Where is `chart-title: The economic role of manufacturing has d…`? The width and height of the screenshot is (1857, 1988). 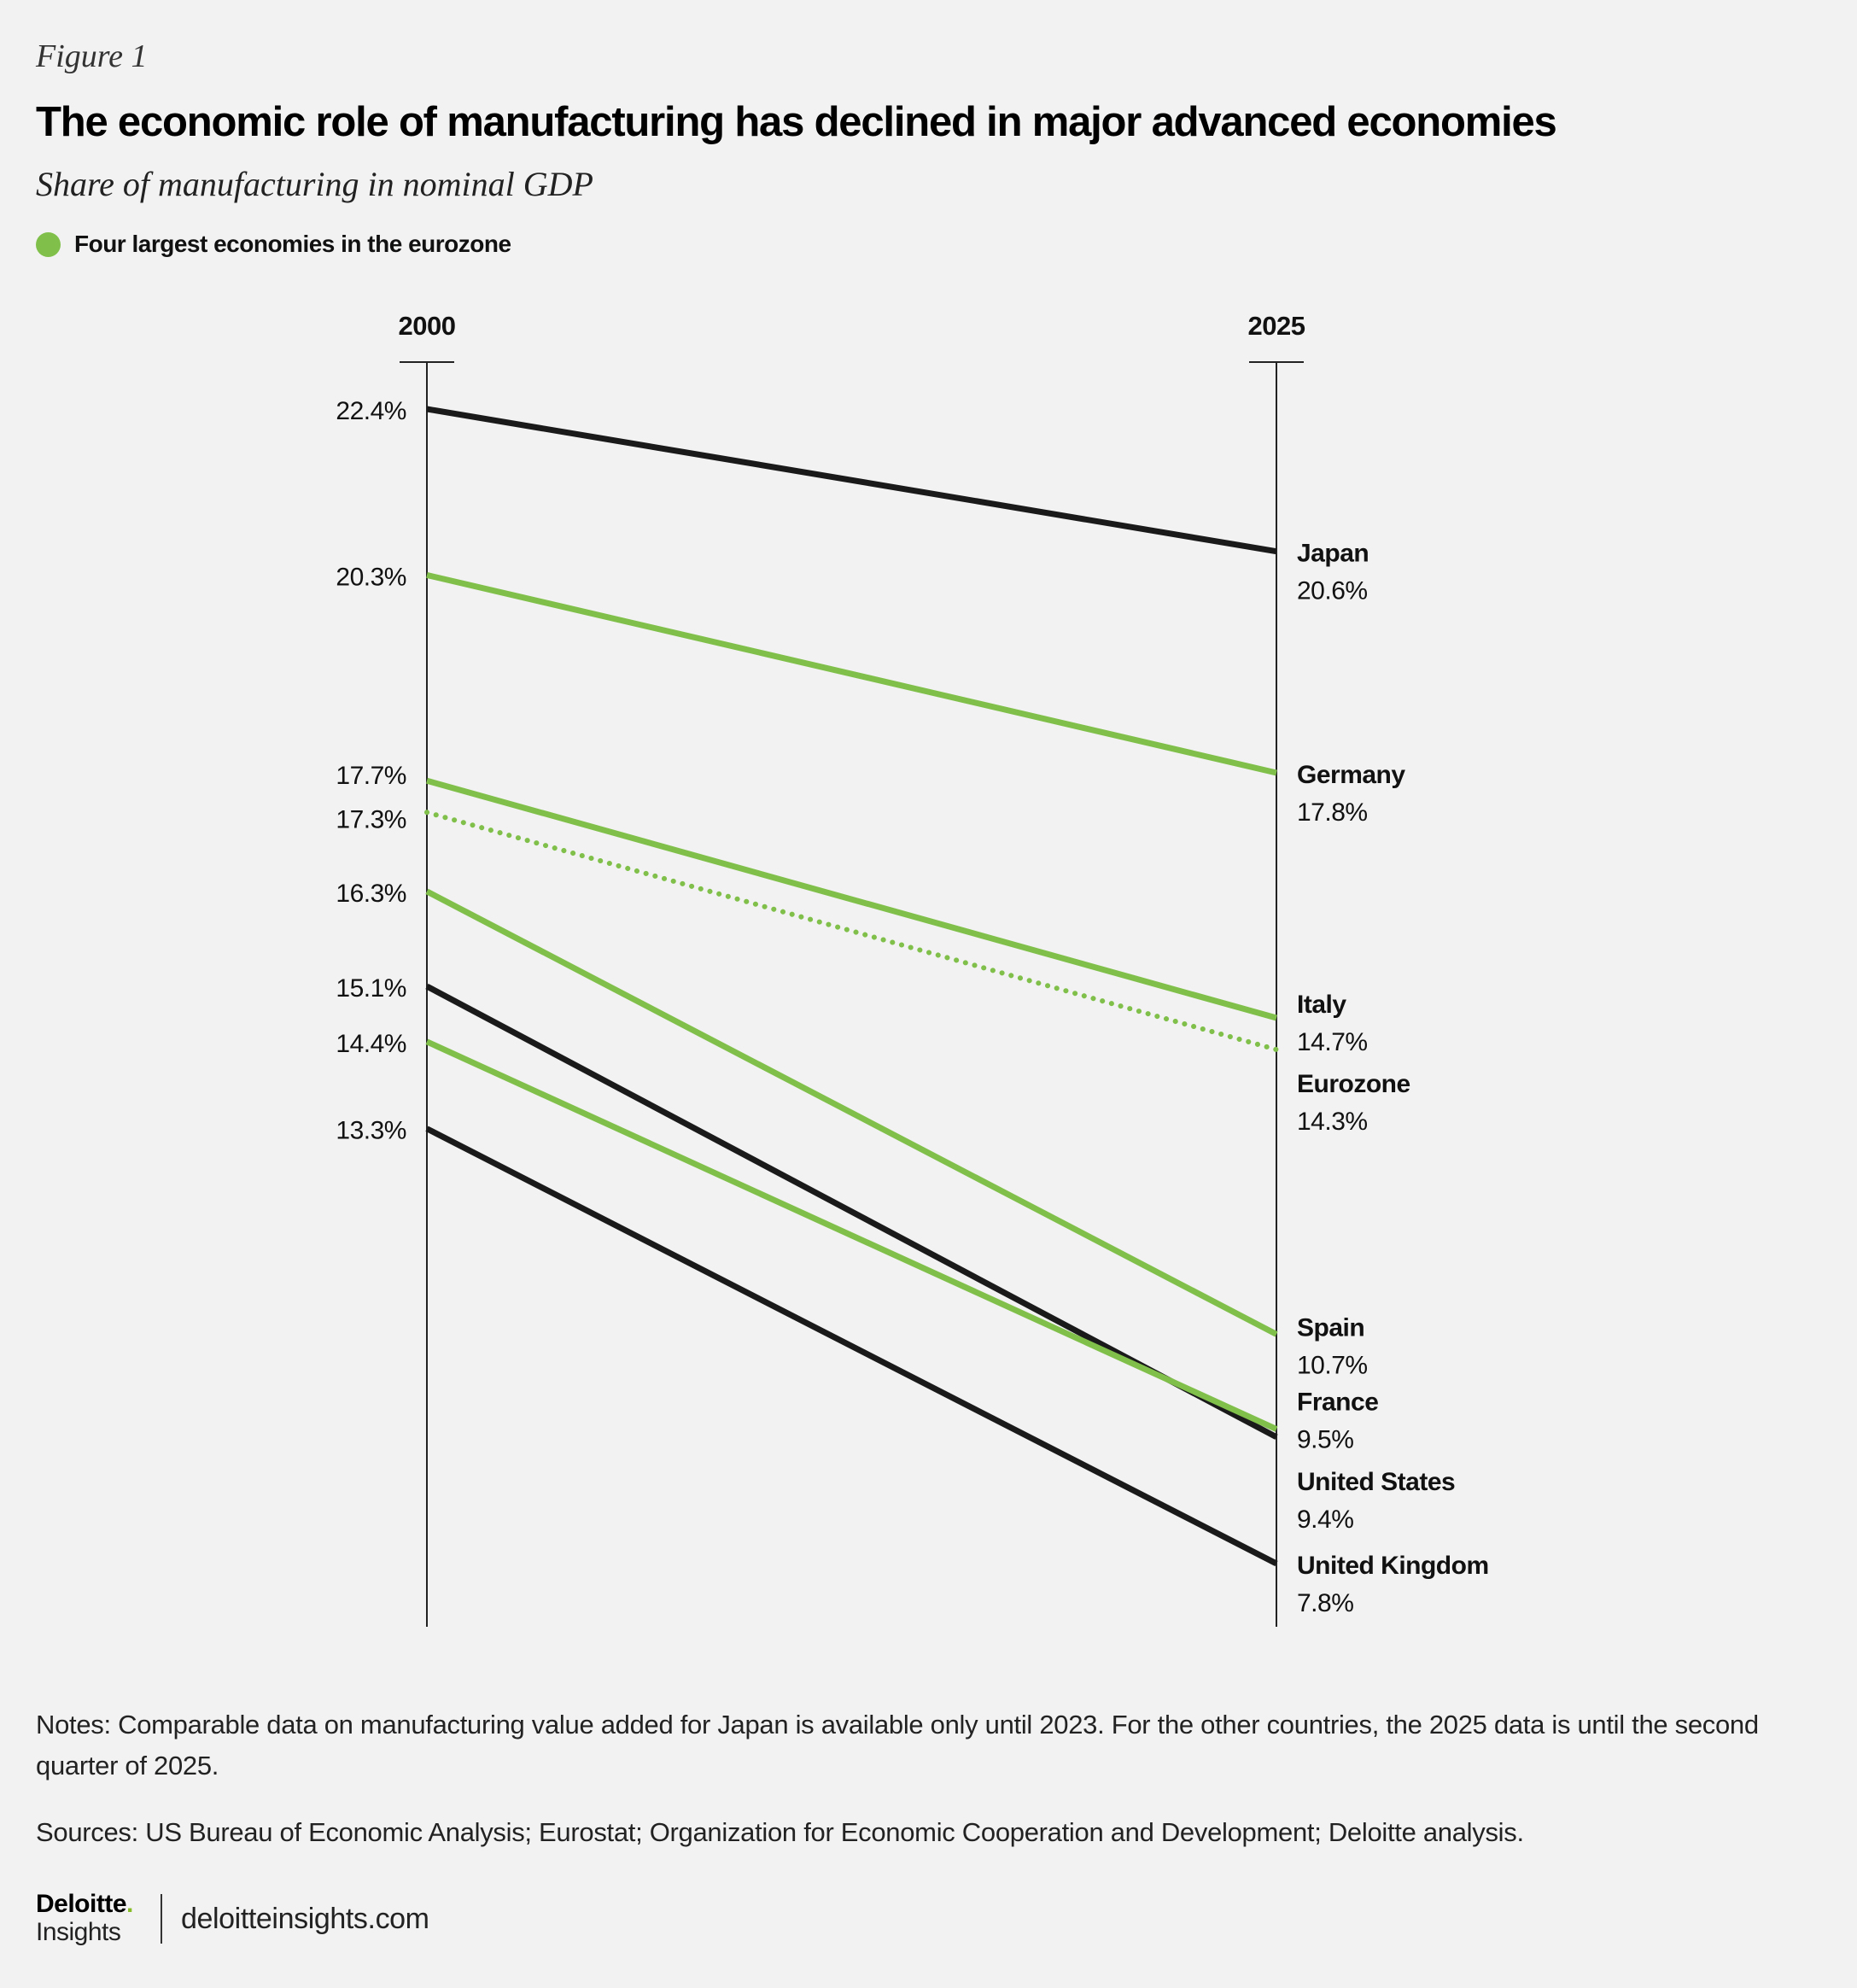
chart-title: The economic role of manufacturing has d… is located at coordinates (796, 122).